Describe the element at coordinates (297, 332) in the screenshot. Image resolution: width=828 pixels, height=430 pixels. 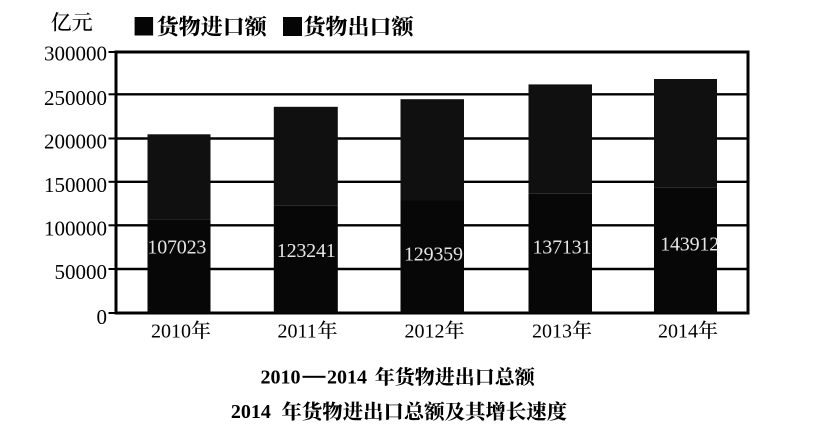
I see `svg-text: 2011` at that location.